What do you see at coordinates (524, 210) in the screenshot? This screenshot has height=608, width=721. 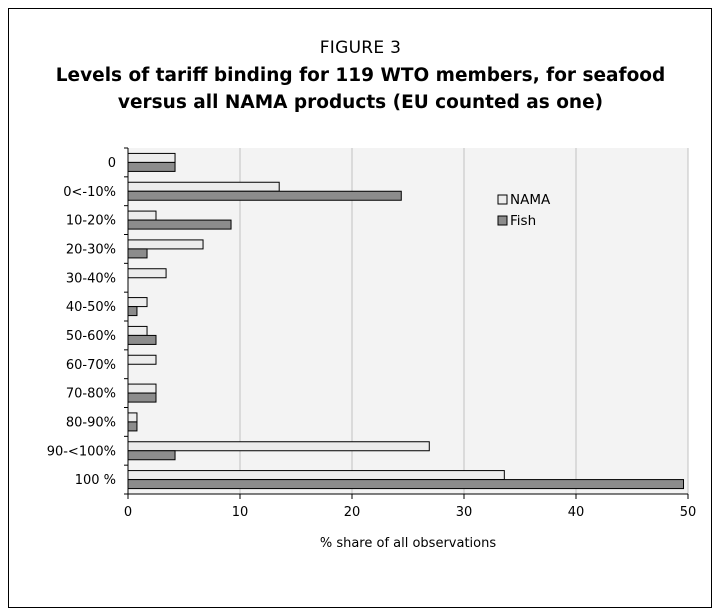 I see `legend: NAMA Fish` at bounding box center [524, 210].